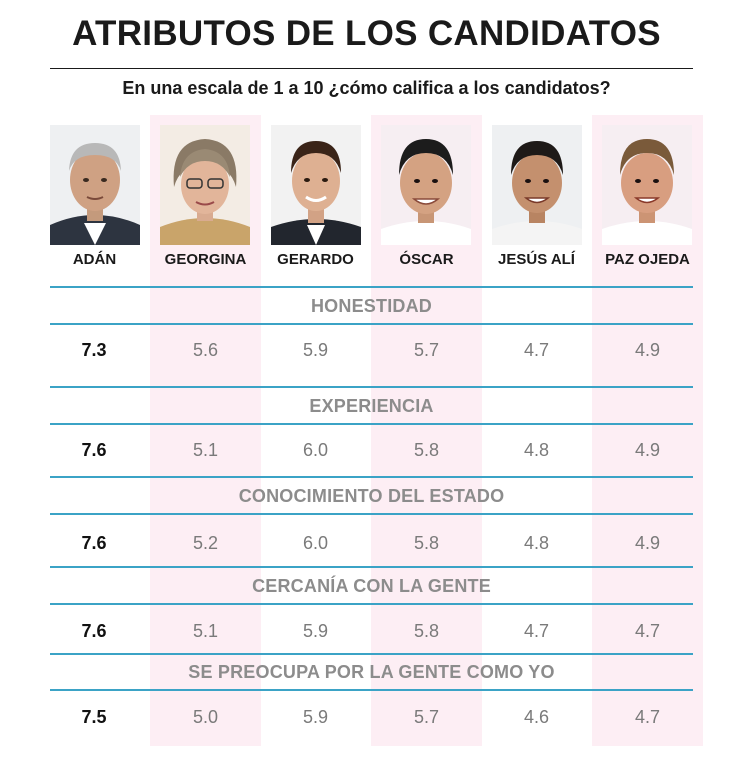  What do you see at coordinates (315, 259) in the screenshot?
I see `candidate-name-gerardo: GERARDO` at bounding box center [315, 259].